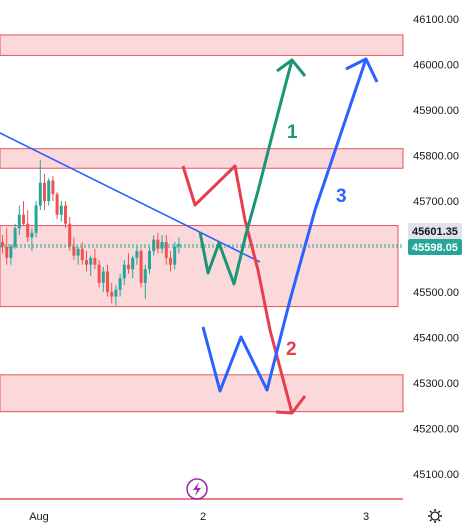  I want to click on scenario-1-path, so click(246, 172).